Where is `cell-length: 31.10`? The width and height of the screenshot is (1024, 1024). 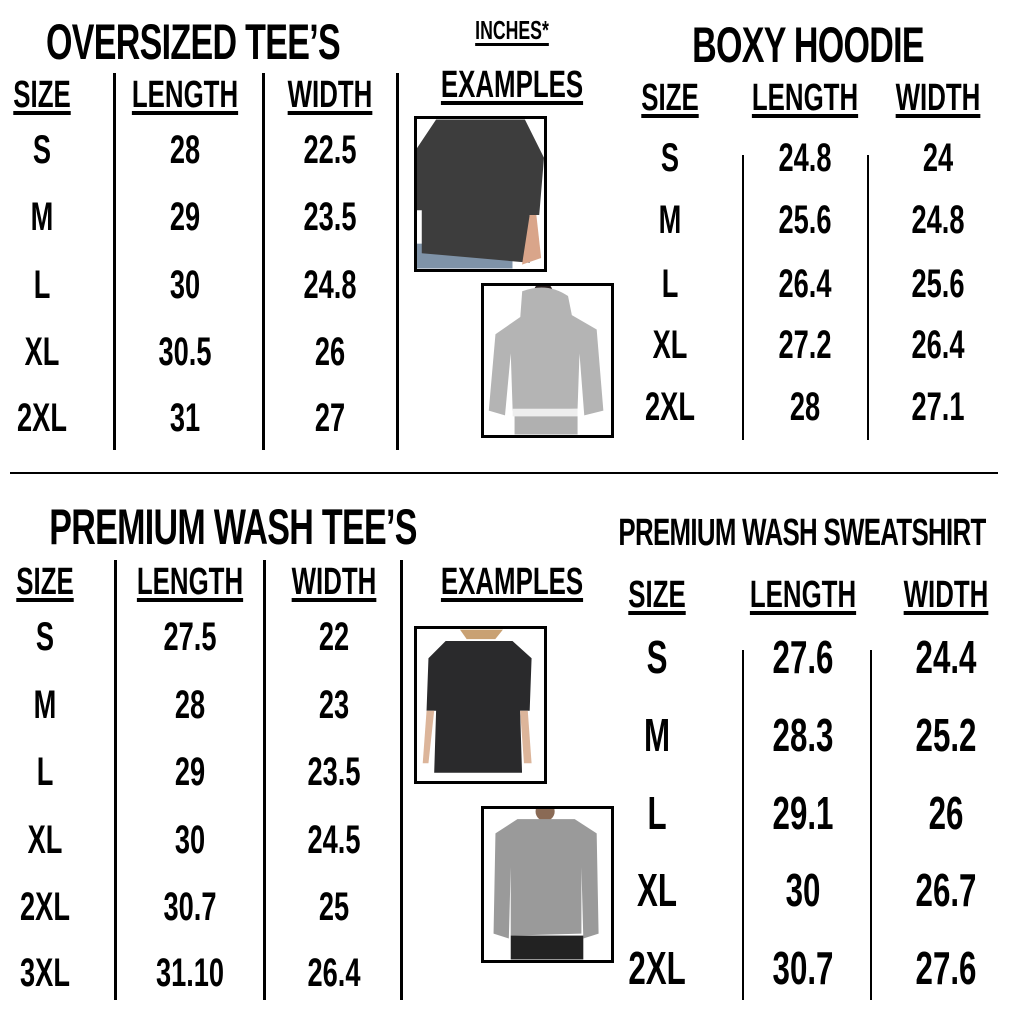
cell-length: 31.10 is located at coordinates (190, 973).